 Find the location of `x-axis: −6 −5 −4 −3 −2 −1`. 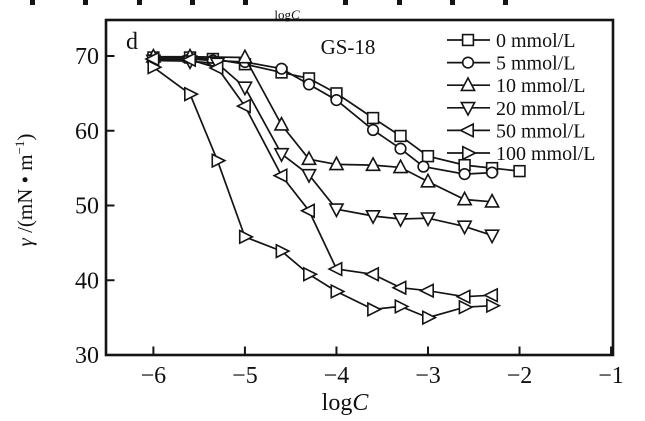

x-axis: −6 −5 −4 −3 −2 −1 is located at coordinates (382, 367).